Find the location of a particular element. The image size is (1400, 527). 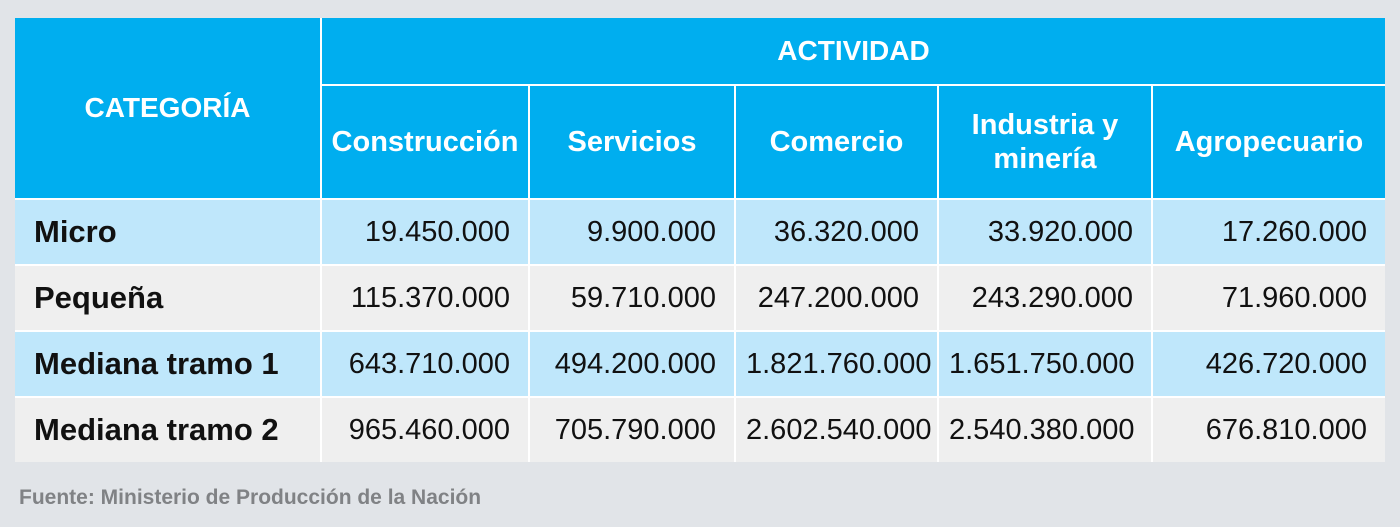

header-actividad: ACTIVIDAD is located at coordinates (852, 52).